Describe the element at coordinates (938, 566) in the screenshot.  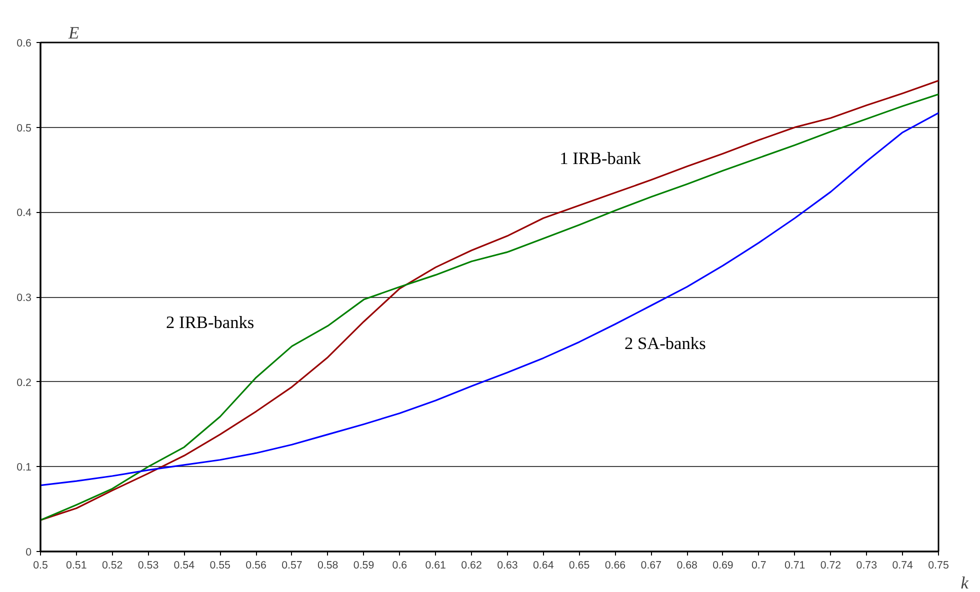
I see `x-tick-label: 0.75` at that location.